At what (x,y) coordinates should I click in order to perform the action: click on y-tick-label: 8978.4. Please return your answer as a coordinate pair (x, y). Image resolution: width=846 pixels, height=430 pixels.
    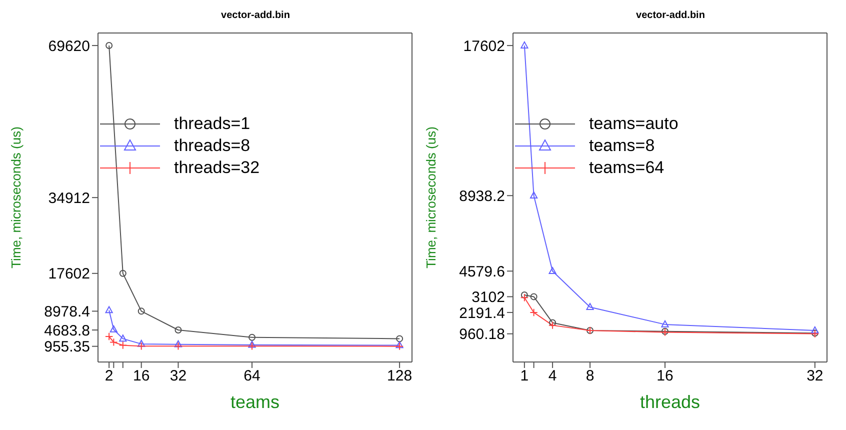
    Looking at the image, I should click on (67, 312).